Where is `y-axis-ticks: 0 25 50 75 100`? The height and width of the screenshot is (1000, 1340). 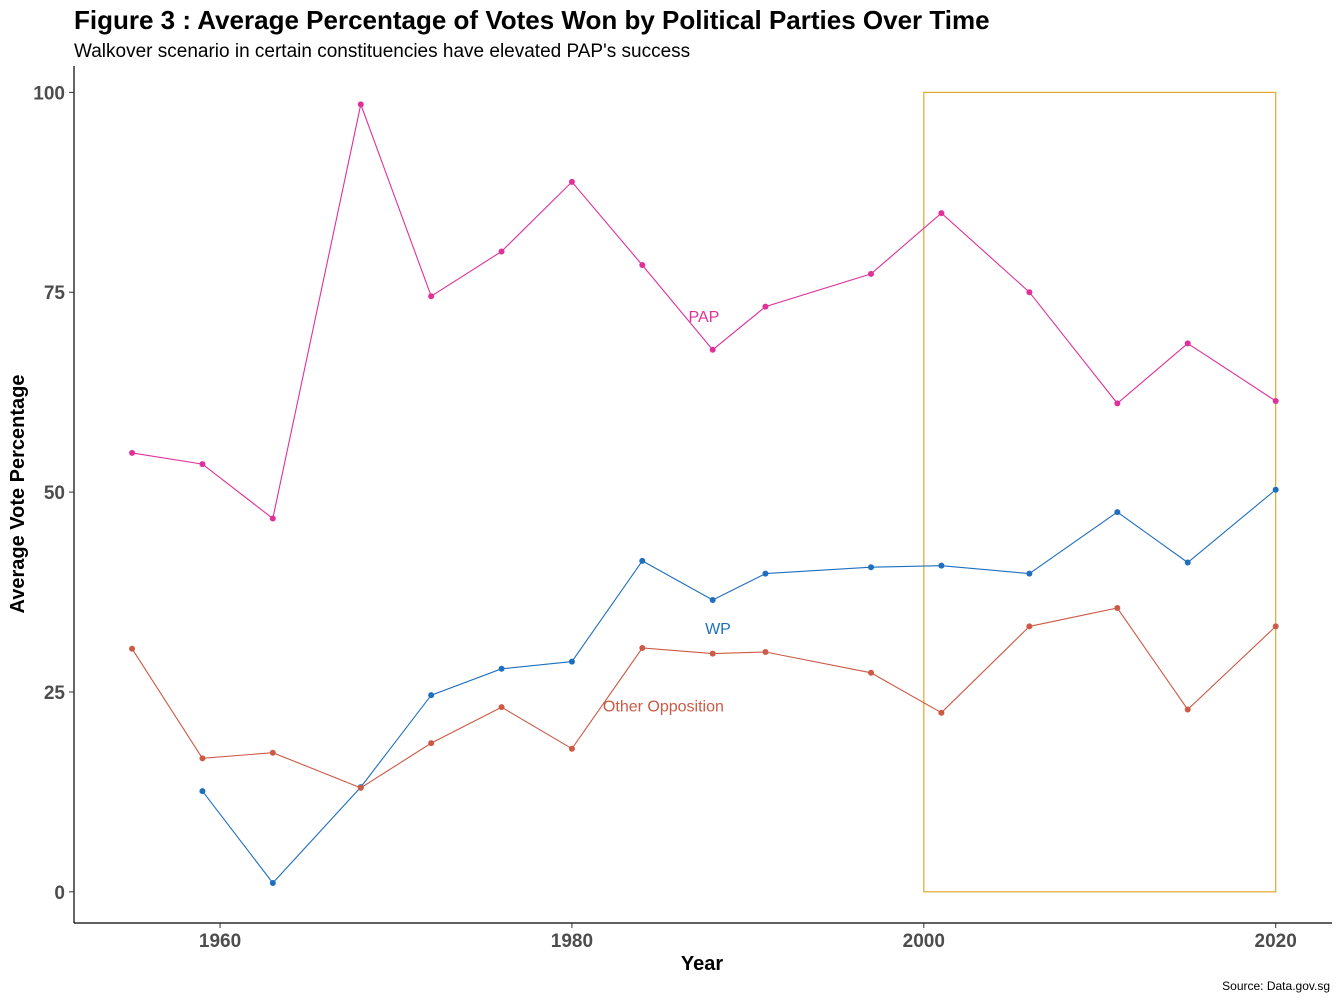 y-axis-ticks: 0 25 50 75 100 is located at coordinates (53, 493).